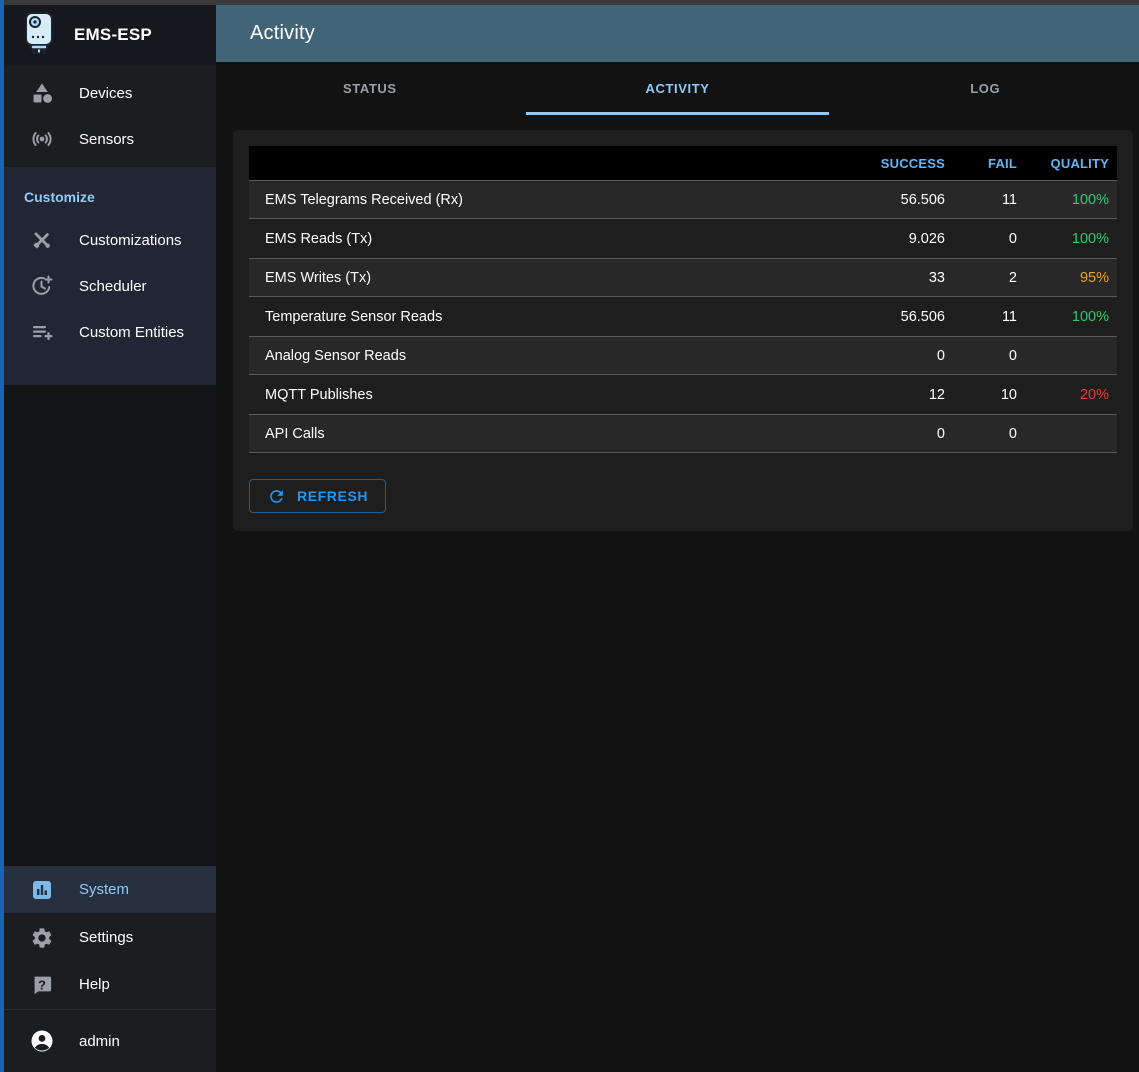 The width and height of the screenshot is (1139, 1072). I want to click on tab-bar: STATUS ACTIVITY LOG, so click(677, 88).